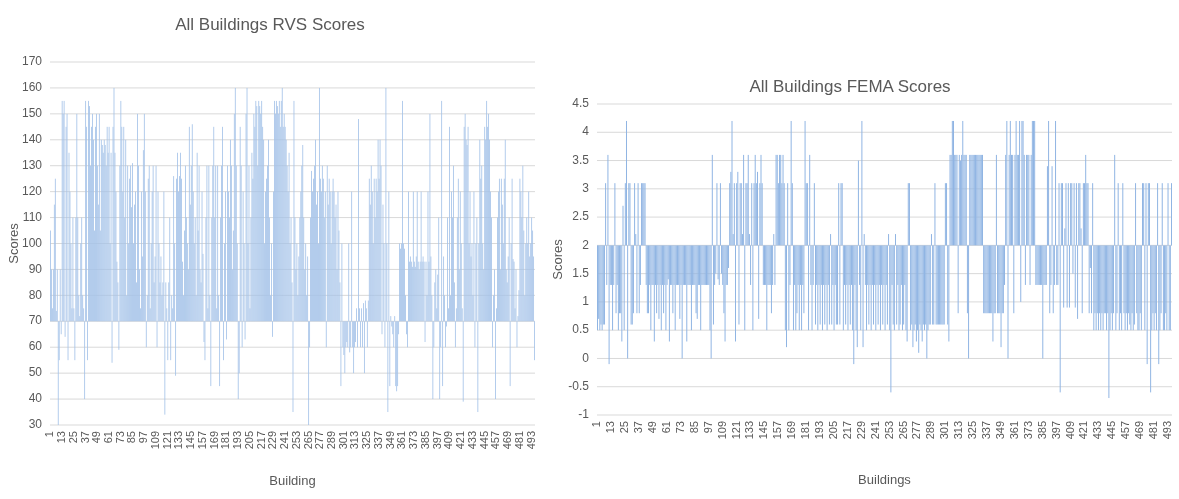 The width and height of the screenshot is (1179, 499). Describe the element at coordinates (35, 398) in the screenshot. I see `y-tick-label: 40` at that location.